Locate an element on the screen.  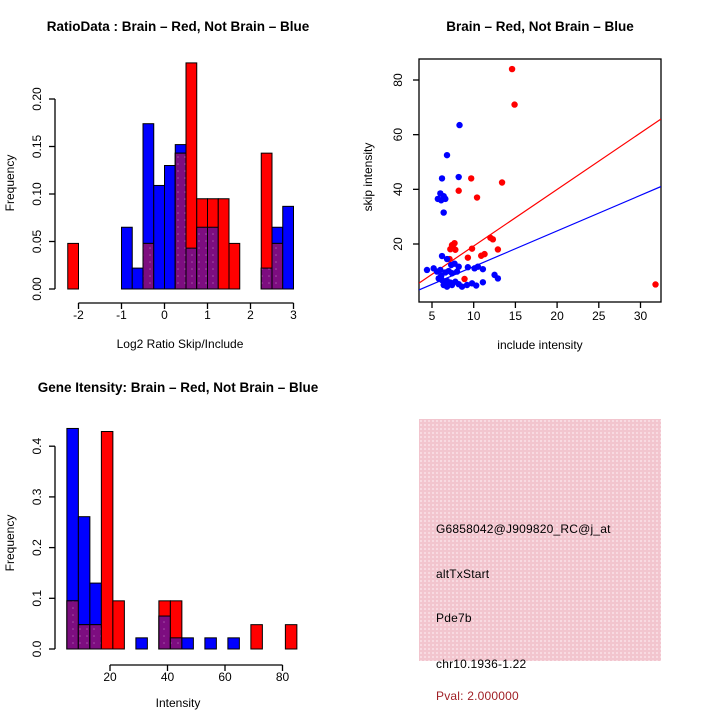
fit-line-red is located at coordinates (540, 201).